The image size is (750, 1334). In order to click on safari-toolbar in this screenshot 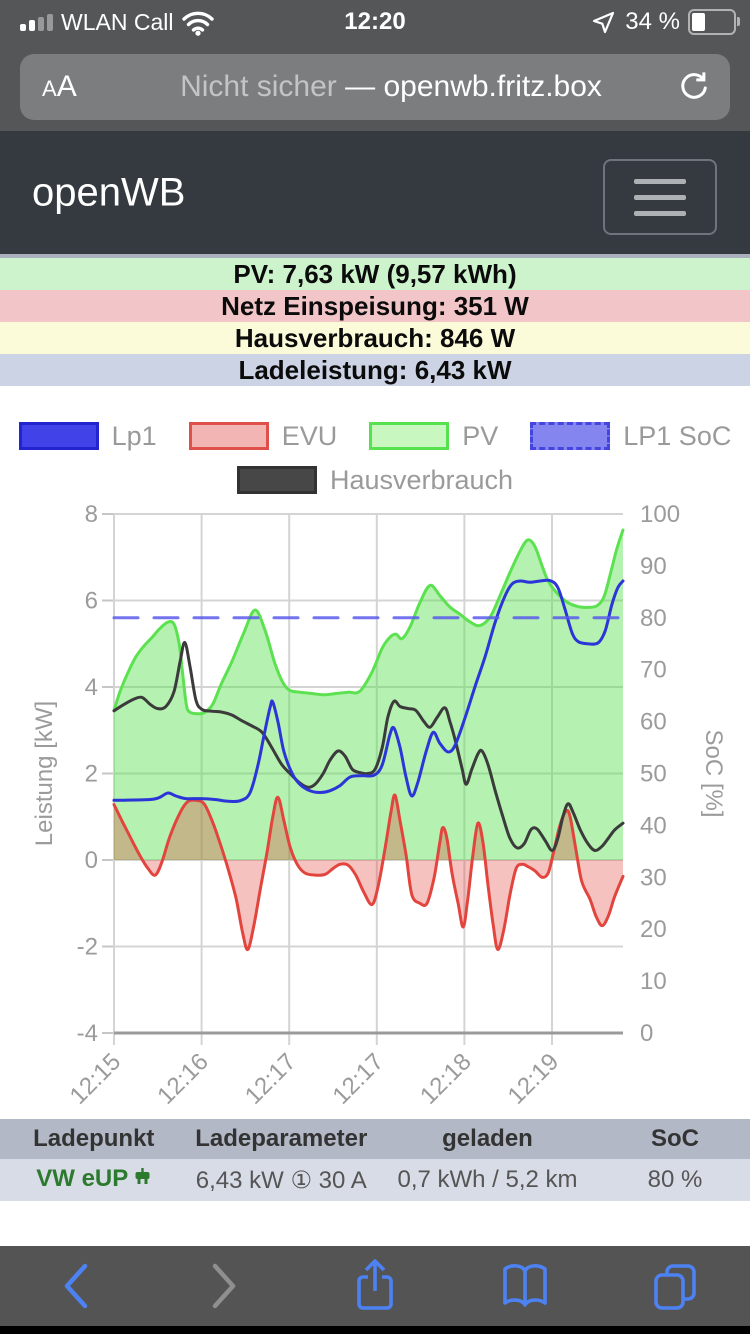, I will do `click(375, 1286)`.